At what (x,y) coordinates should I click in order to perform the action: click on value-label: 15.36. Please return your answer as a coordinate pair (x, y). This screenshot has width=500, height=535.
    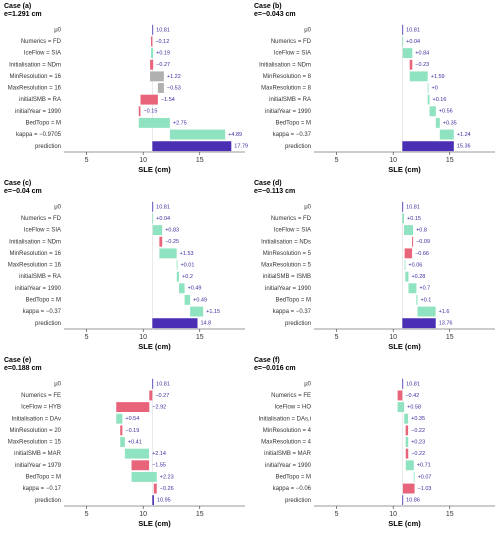
    Looking at the image, I should click on (464, 147).